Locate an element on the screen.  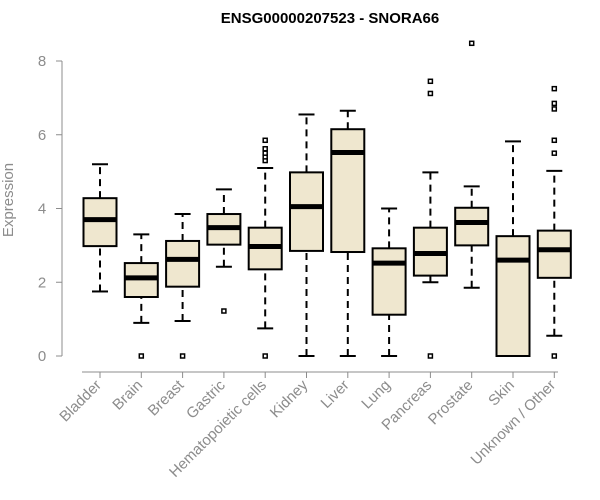
box-bladder is located at coordinates (100, 228).